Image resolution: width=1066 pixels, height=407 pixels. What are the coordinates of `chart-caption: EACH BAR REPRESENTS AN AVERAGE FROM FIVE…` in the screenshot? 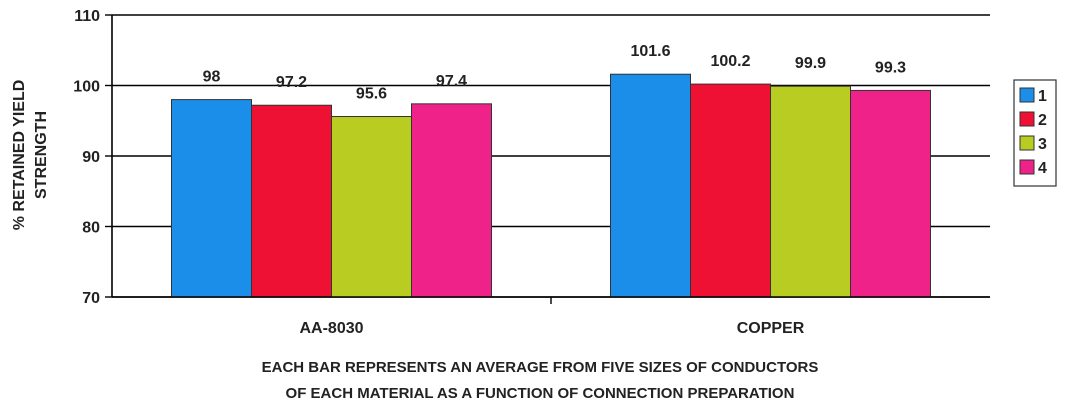 It's located at (540, 380).